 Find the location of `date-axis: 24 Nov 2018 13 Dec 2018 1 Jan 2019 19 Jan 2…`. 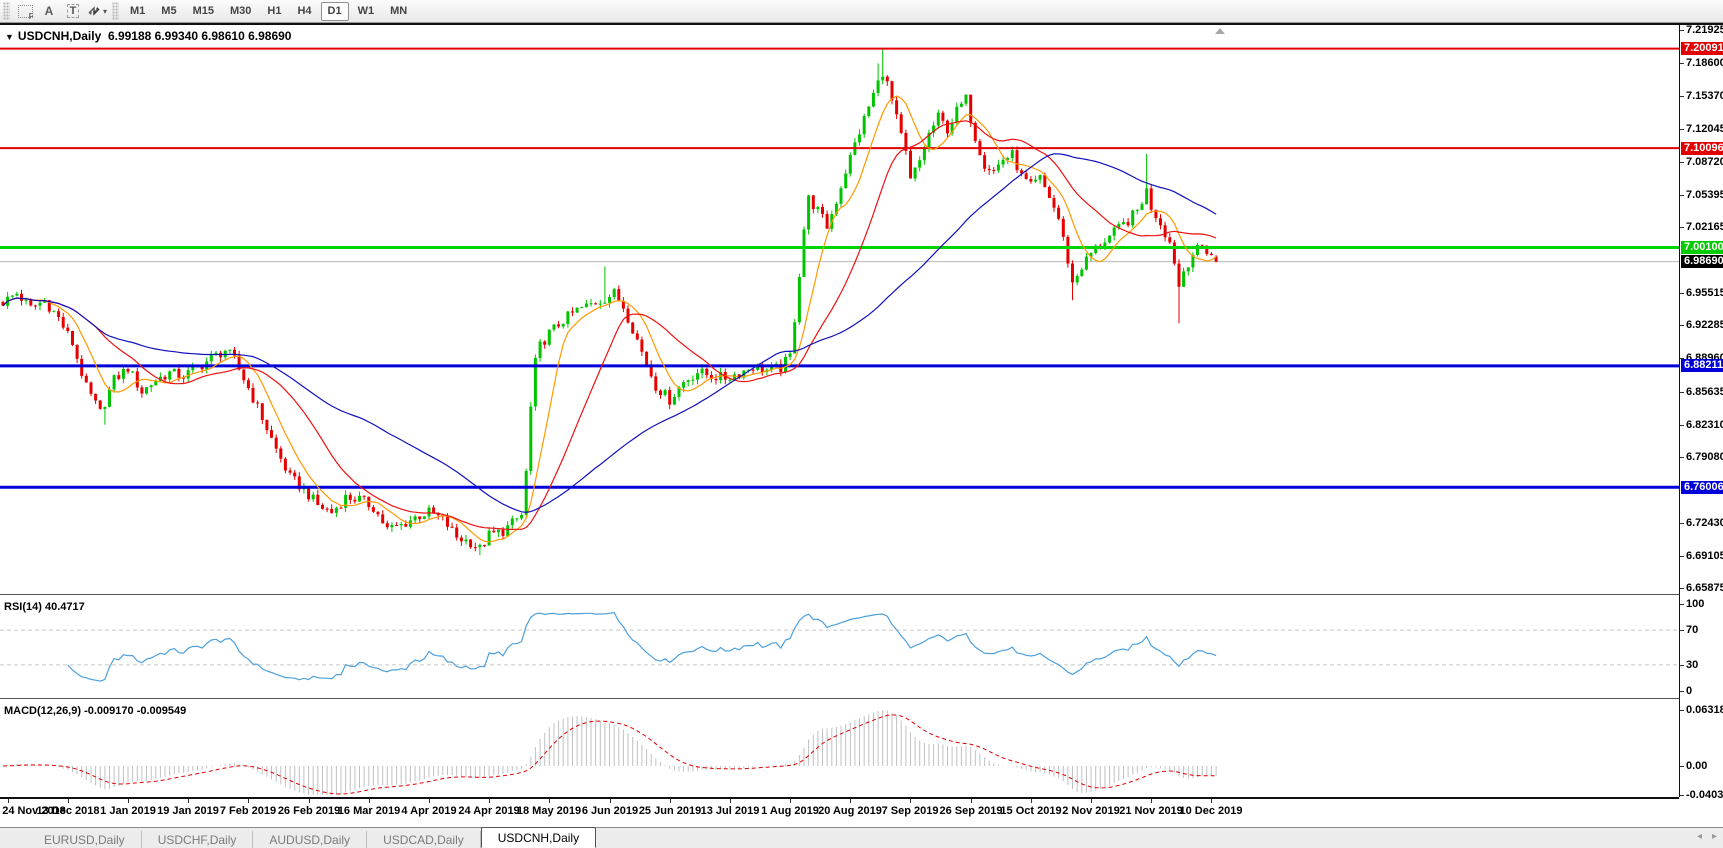

date-axis: 24 Nov 2018 13 Dec 2018 1 Jan 2019 19 Jan 2… is located at coordinates (839, 812).